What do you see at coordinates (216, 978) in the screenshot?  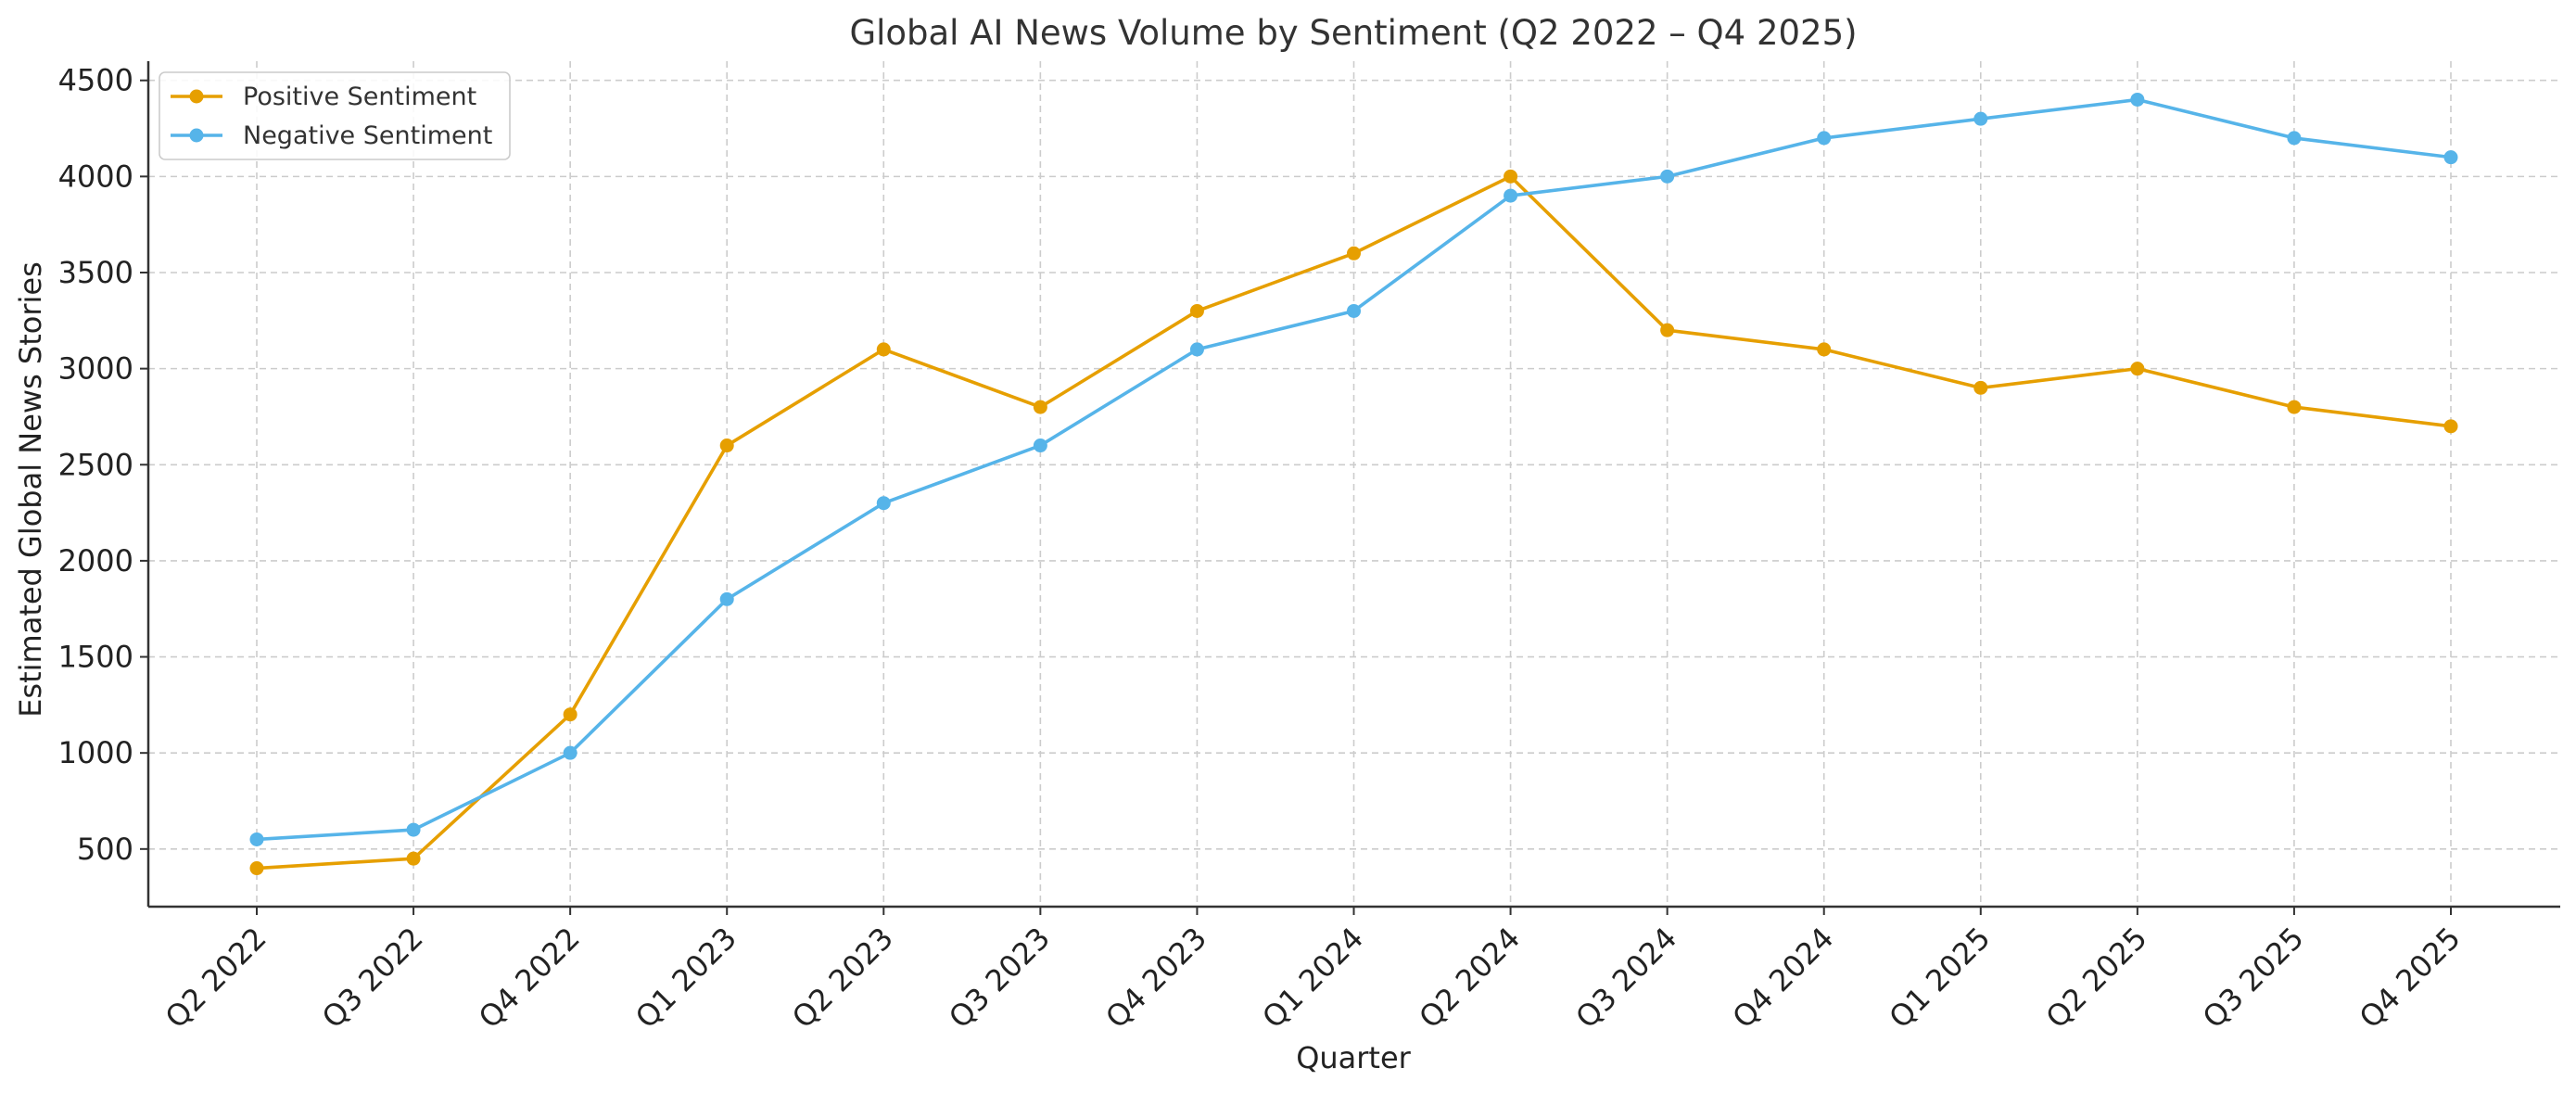 I see `x-tick-label: Q2 2022` at bounding box center [216, 978].